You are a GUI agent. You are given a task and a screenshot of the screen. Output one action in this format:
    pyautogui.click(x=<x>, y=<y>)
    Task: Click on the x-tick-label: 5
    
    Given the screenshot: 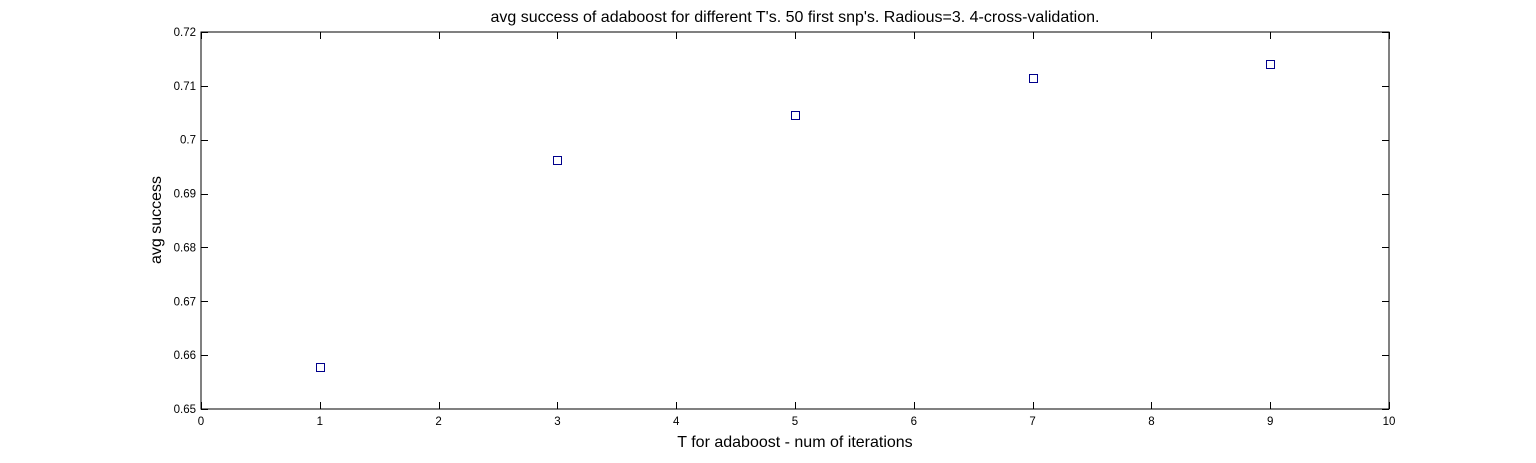 What is the action you would take?
    pyautogui.click(x=795, y=422)
    